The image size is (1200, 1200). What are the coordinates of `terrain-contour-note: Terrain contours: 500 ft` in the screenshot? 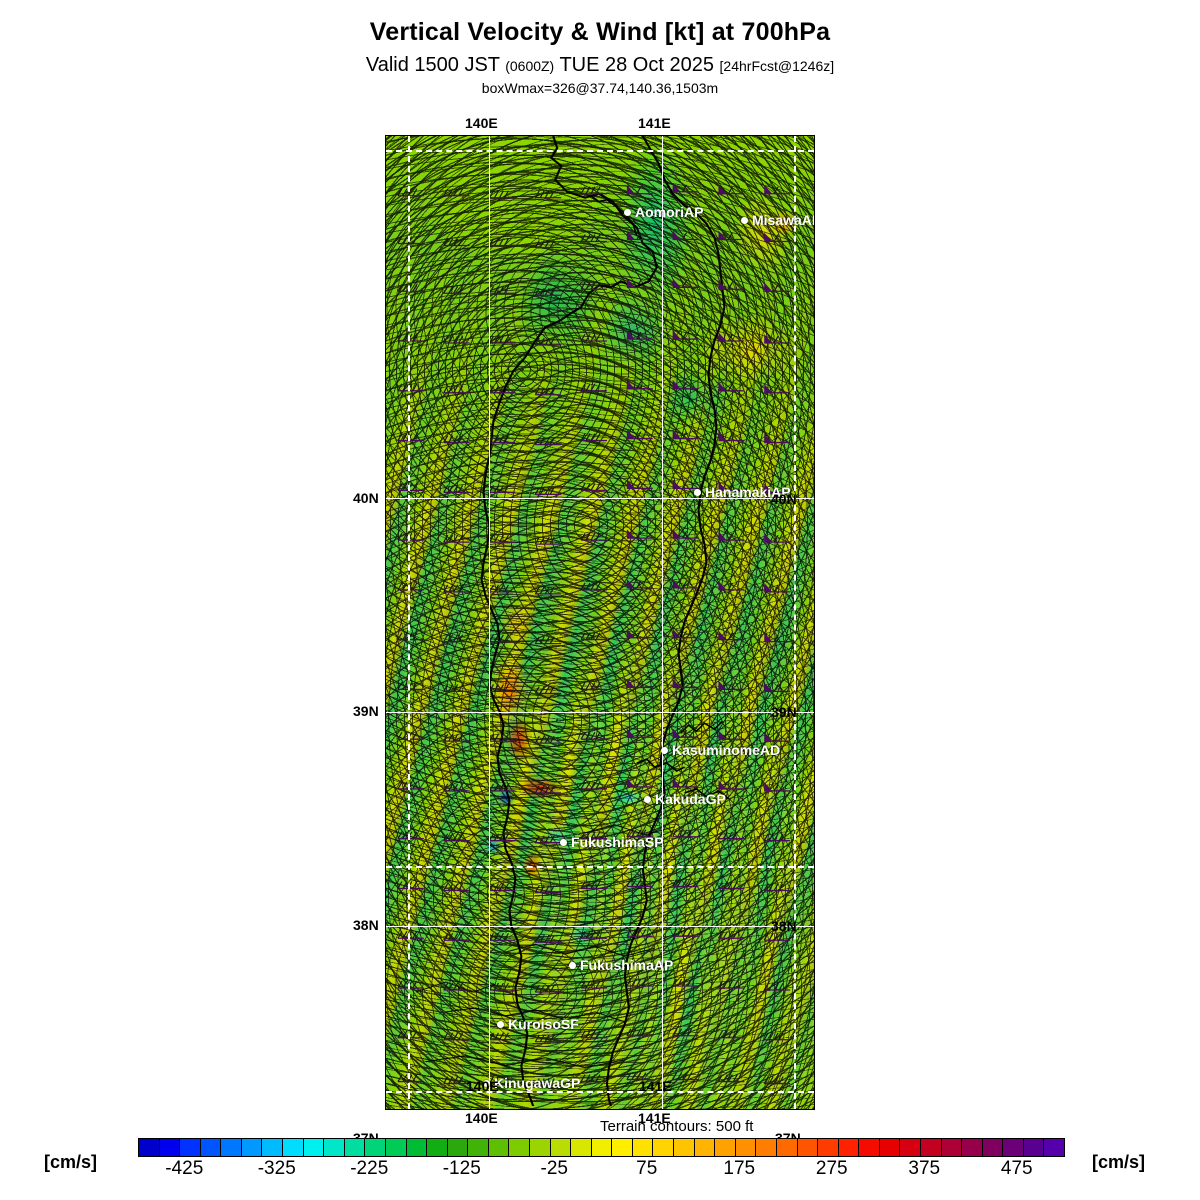 It's located at (677, 1126).